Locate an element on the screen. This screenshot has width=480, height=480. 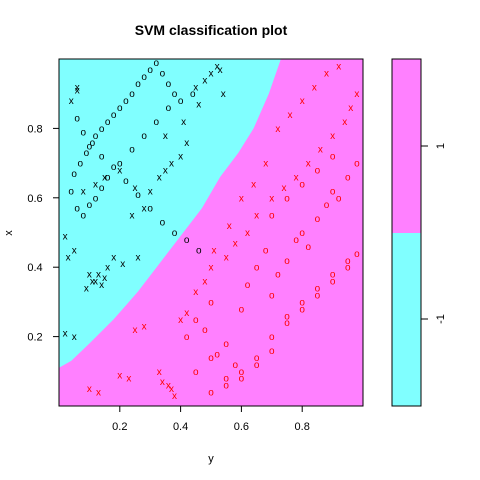
legend-label-class-1: 1 is located at coordinates (441, 146).